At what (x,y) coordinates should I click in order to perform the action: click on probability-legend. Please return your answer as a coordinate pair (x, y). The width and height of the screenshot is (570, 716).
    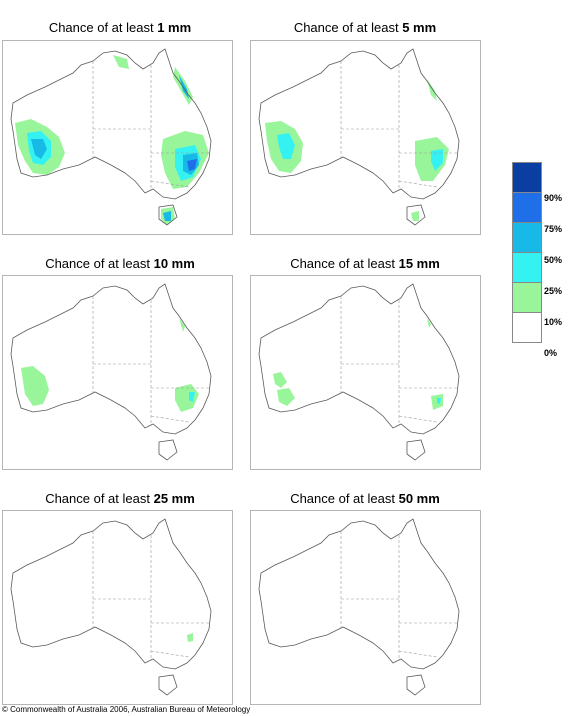
    Looking at the image, I should click on (527, 252).